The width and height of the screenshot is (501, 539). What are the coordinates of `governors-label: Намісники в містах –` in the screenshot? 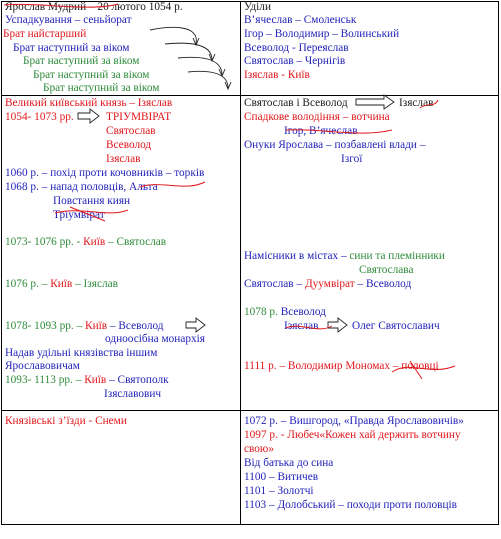 It's located at (297, 256).